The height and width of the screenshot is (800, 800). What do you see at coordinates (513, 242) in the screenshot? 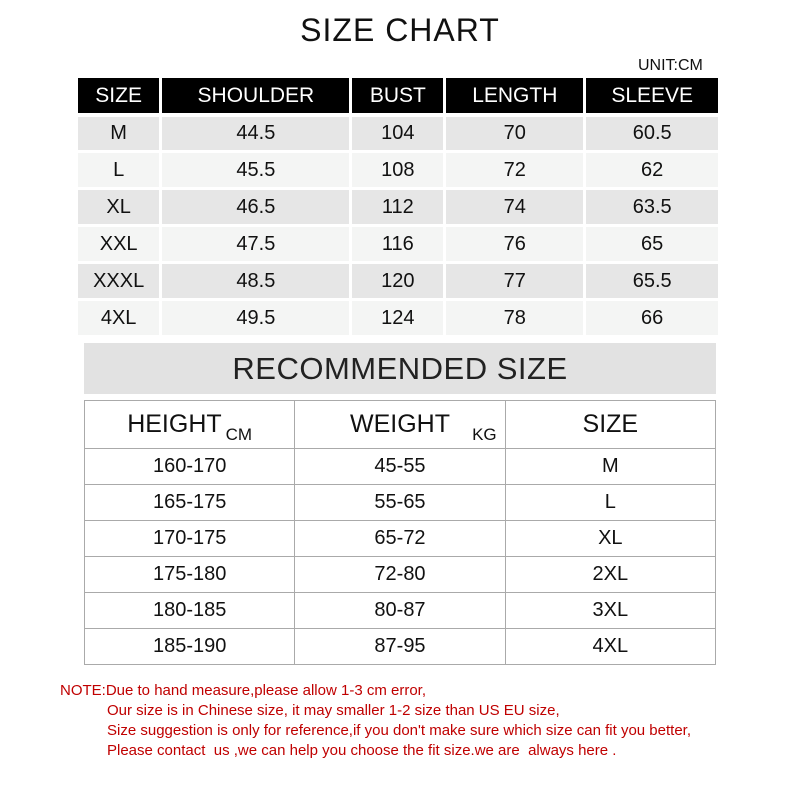
I see `table-cell: 76` at bounding box center [513, 242].